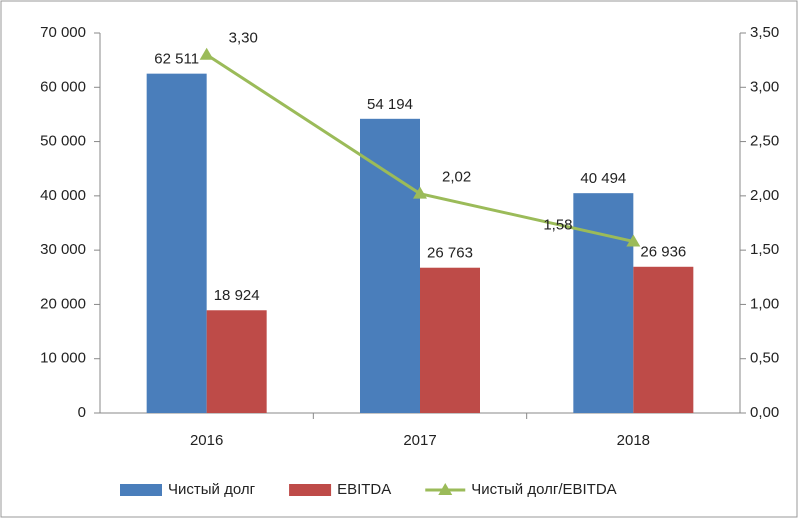  What do you see at coordinates (63, 141) in the screenshot?
I see `y-tick-label: 50 000` at bounding box center [63, 141].